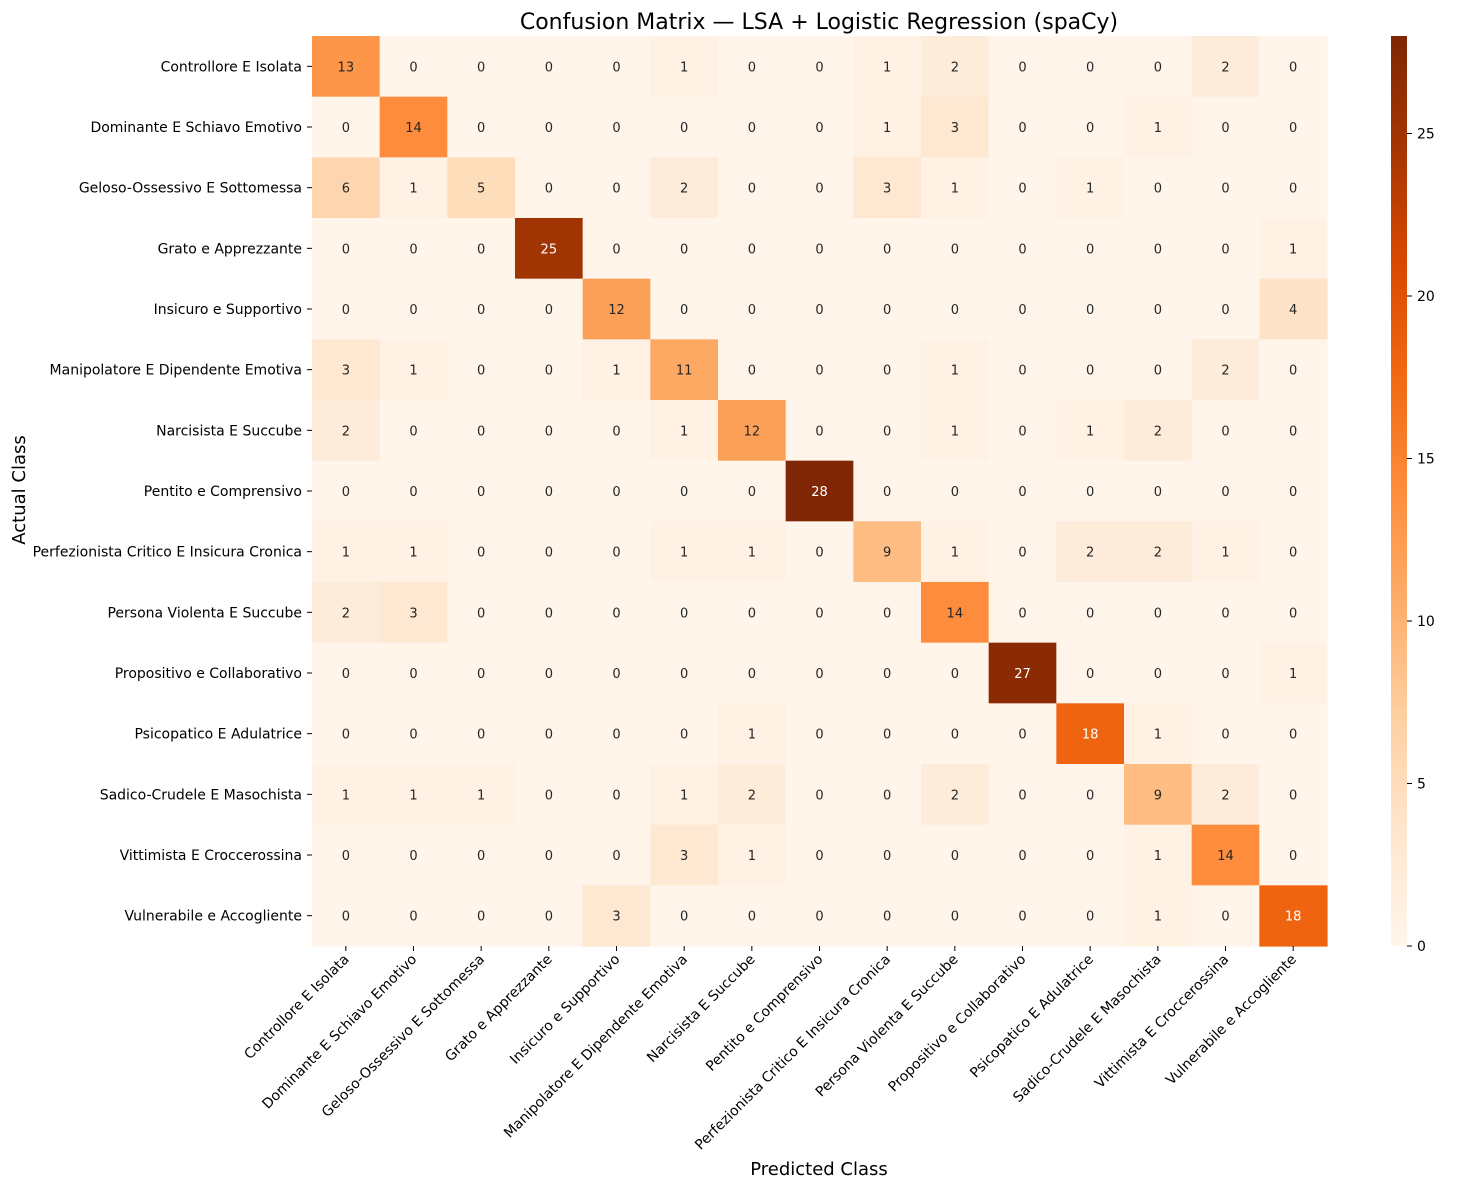  What do you see at coordinates (1293, 310) in the screenshot?
I see `cell-value-label: 4` at bounding box center [1293, 310].